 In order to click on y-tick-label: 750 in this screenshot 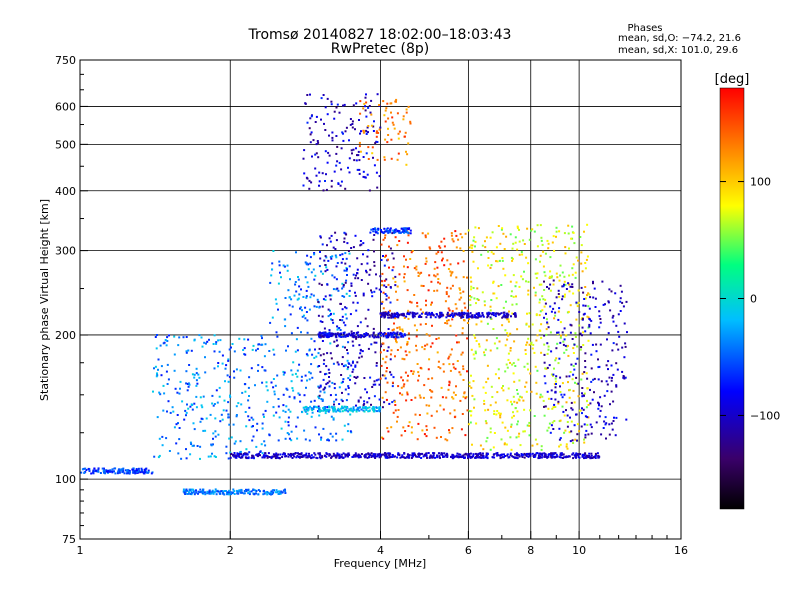, I will do `click(65, 60)`.